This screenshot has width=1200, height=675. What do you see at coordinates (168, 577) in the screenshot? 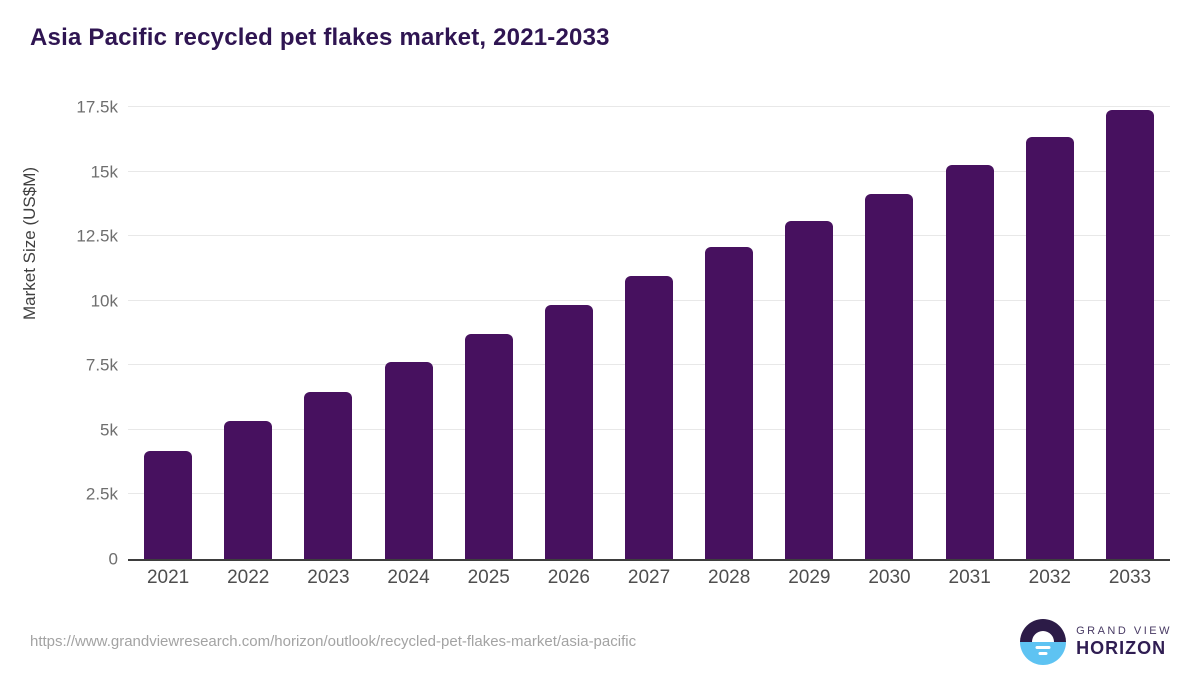
I see `x-tick-label-2021: 2021` at bounding box center [168, 577].